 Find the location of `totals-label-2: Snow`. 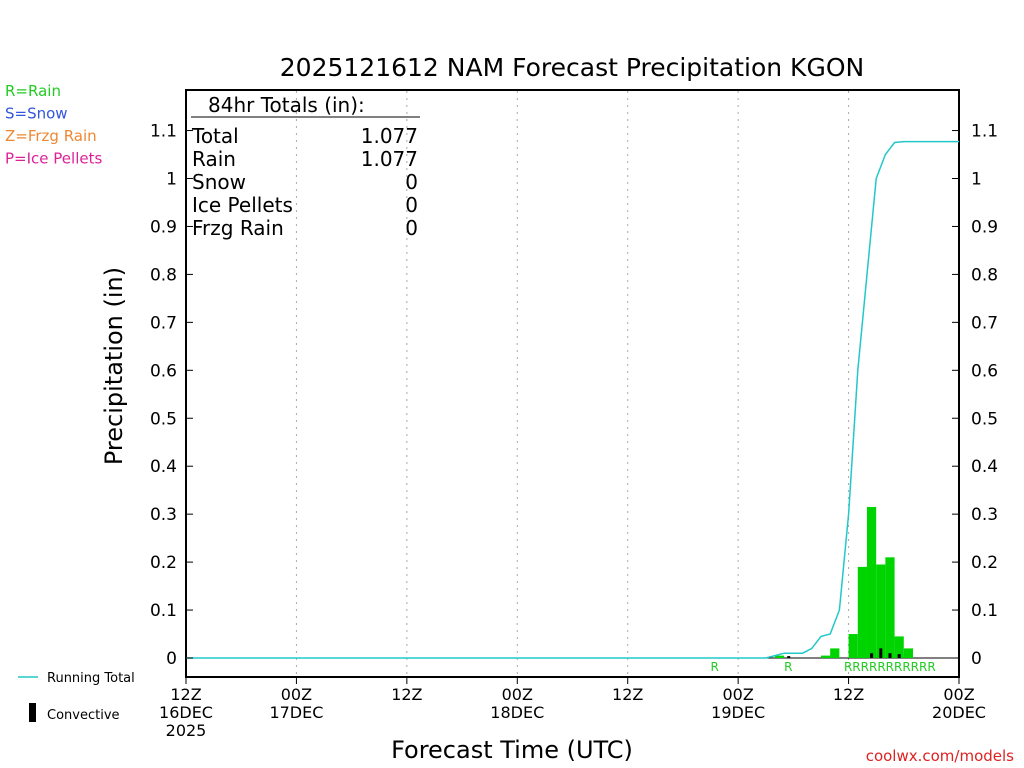

totals-label-2: Snow is located at coordinates (219, 182).